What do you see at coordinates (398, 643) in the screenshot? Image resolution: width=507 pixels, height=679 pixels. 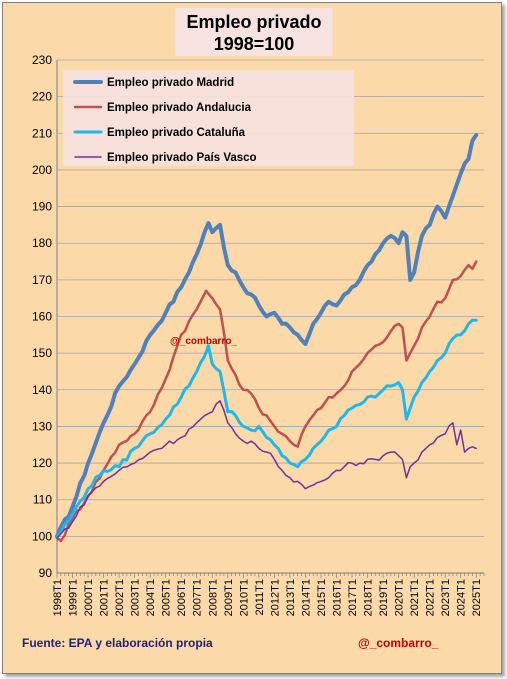 I see `author-handle: @_combarro_` at bounding box center [398, 643].